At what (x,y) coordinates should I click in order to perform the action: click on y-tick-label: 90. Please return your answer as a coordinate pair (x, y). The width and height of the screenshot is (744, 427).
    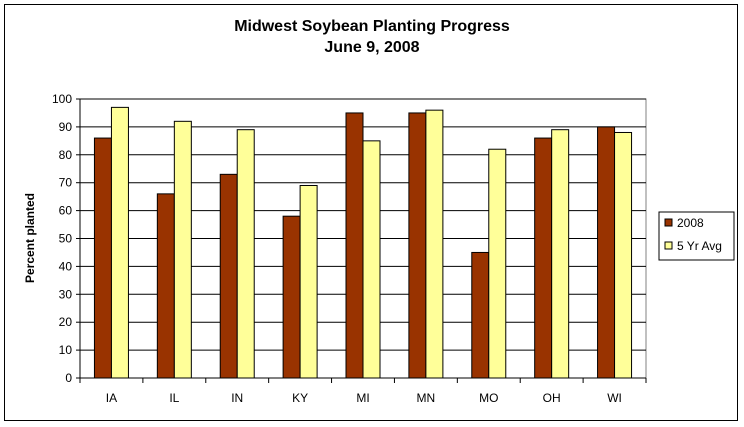
    Looking at the image, I should click on (66, 127).